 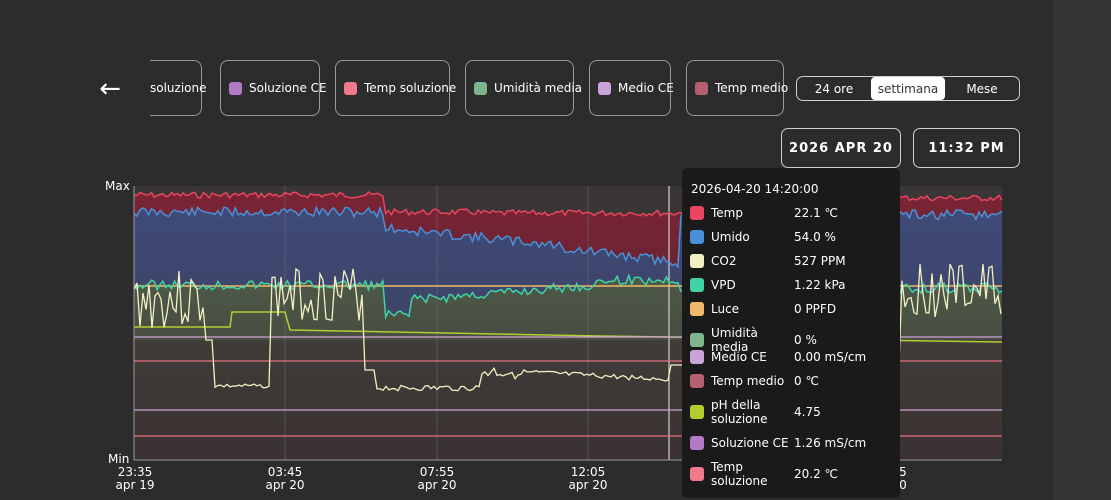 I want to click on x-tick-time: 07:55, so click(x=437, y=472).